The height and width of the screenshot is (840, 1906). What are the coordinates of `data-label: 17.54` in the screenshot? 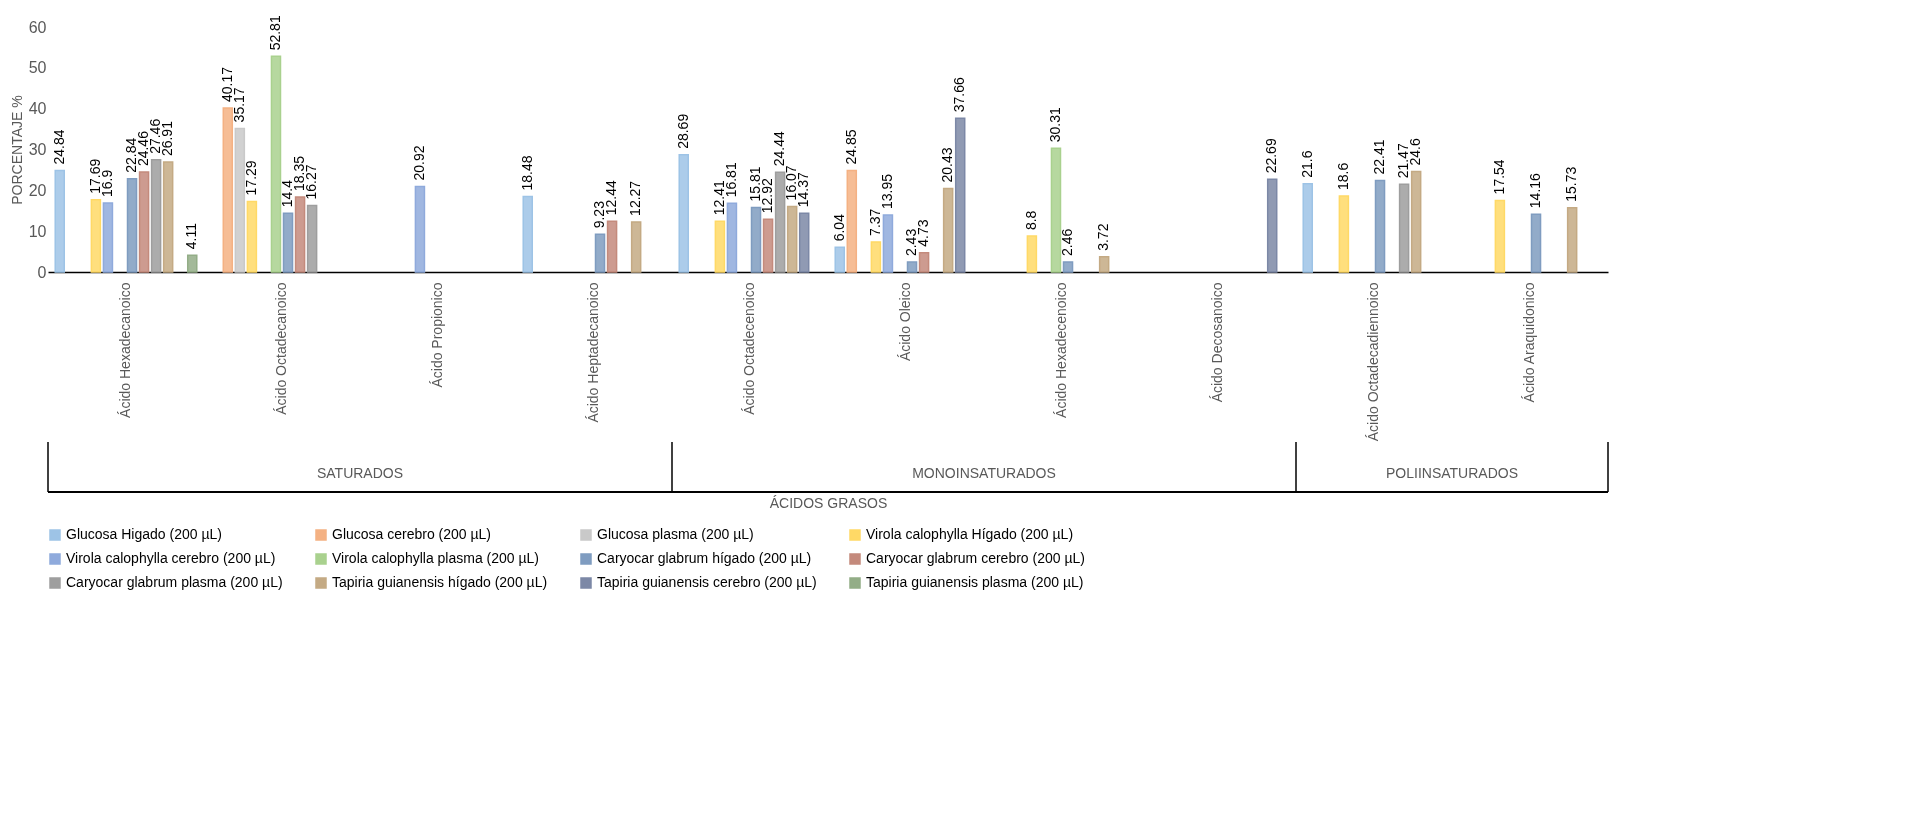 It's located at (1498, 177).